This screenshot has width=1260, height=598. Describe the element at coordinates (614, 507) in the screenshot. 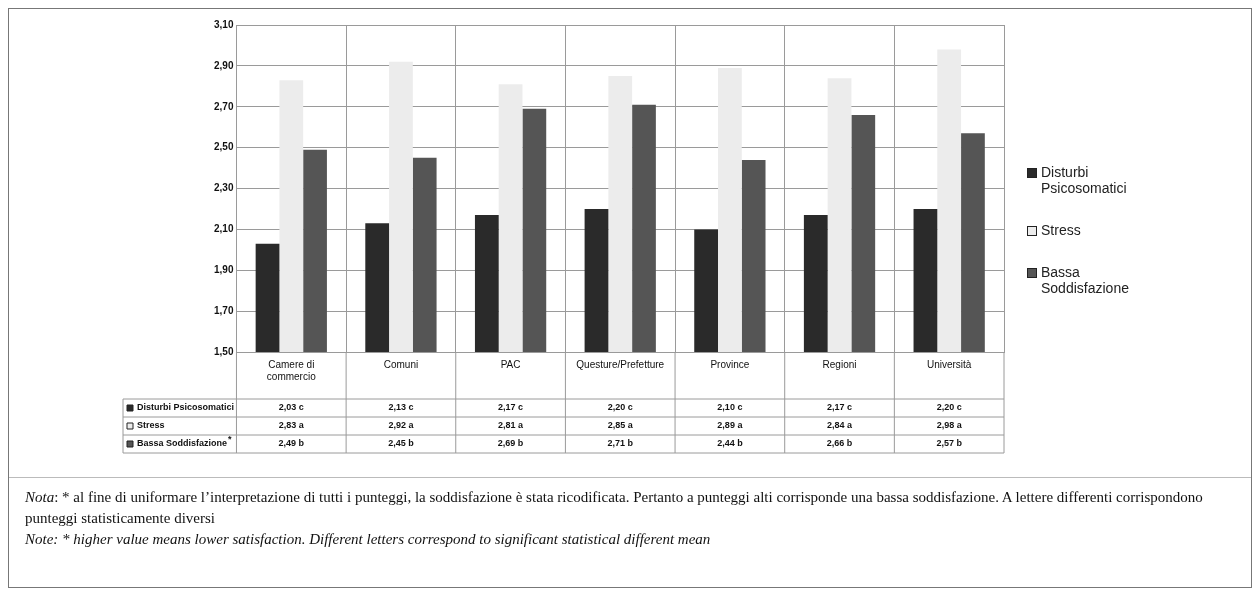

I see `text: Nota: * al fine di uniformare l’interpretazione di tutti i punteggi, la soddisfazione è stata ricodificata. Pertanto a punteggi alti corrisponde una bassa soddisfazione. A lettere differenti corrispondono punteggi statisticamente diversi` at that location.